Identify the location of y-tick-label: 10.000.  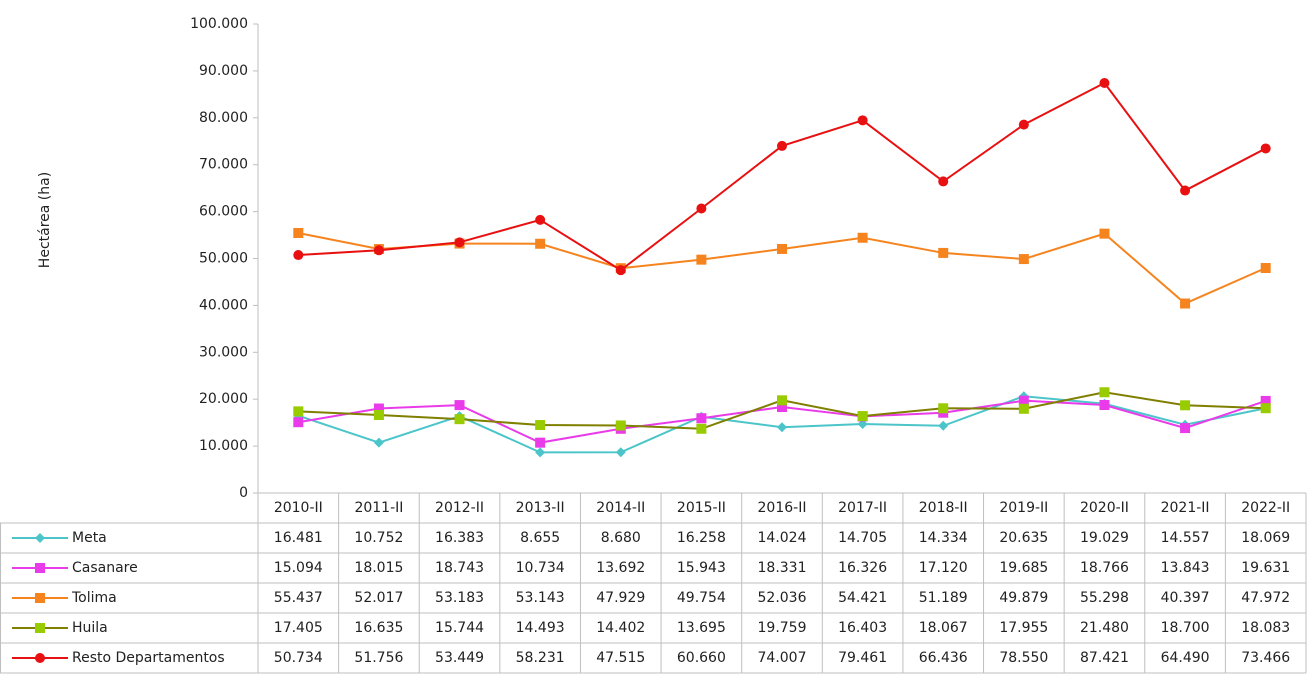
(223, 446).